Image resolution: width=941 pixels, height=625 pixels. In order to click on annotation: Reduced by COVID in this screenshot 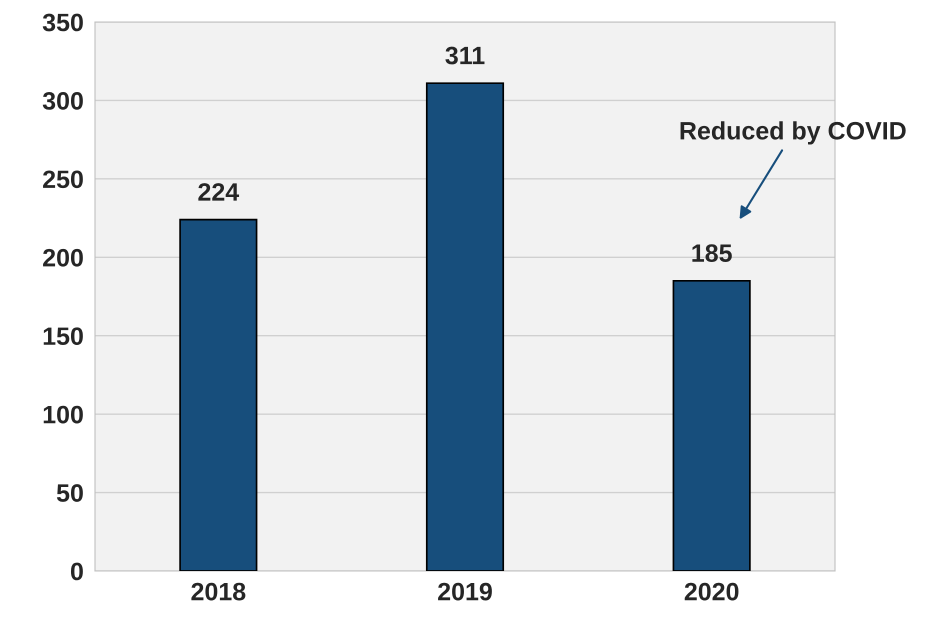, I will do `click(793, 133)`.